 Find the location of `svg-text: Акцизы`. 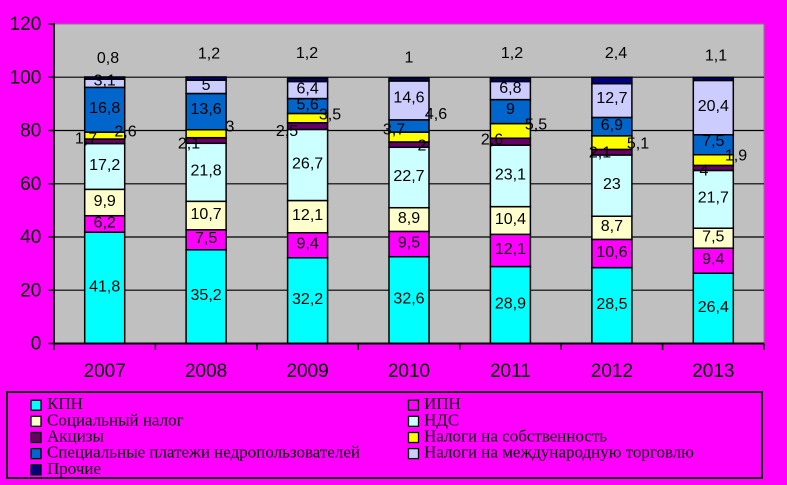

svg-text: Акцизы is located at coordinates (75, 436).